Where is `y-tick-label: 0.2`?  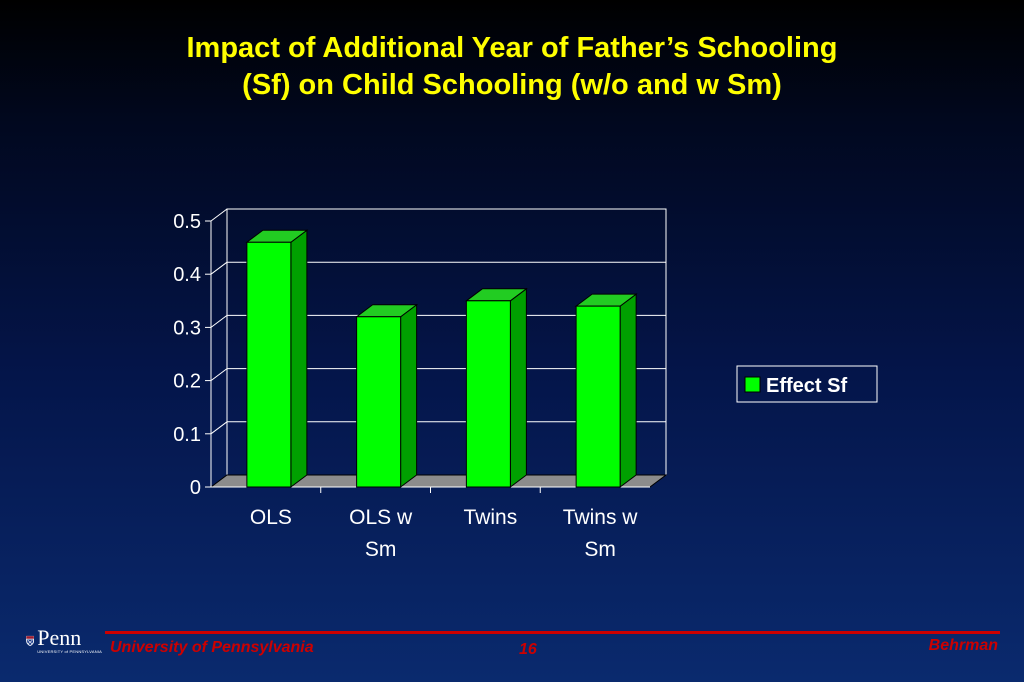
y-tick-label: 0.2 is located at coordinates (187, 382).